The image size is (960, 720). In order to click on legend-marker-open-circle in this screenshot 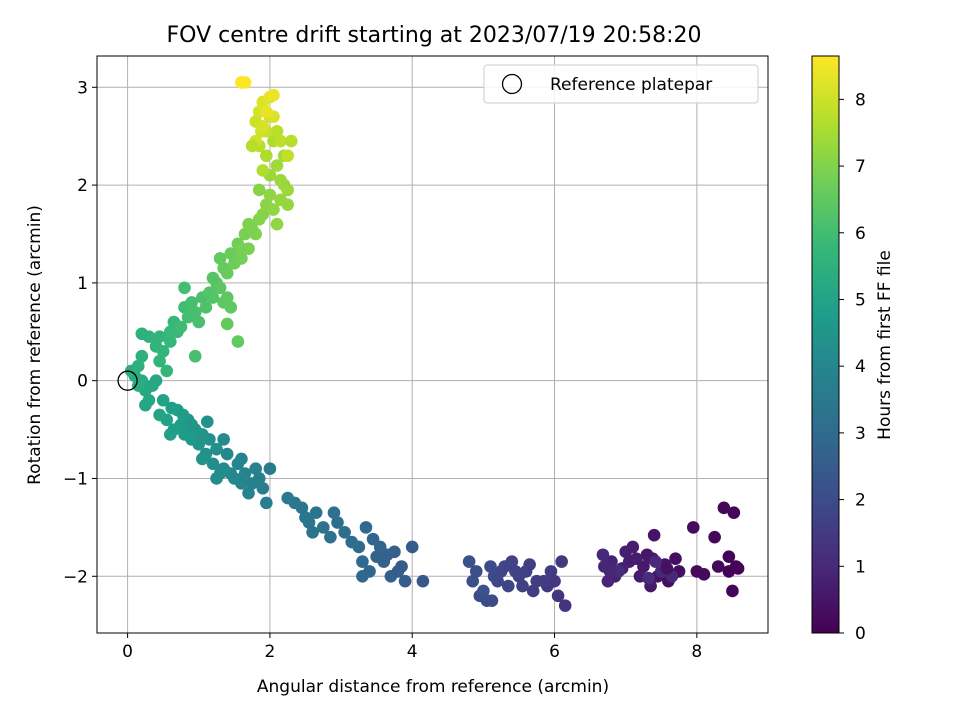, I will do `click(512, 84)`.